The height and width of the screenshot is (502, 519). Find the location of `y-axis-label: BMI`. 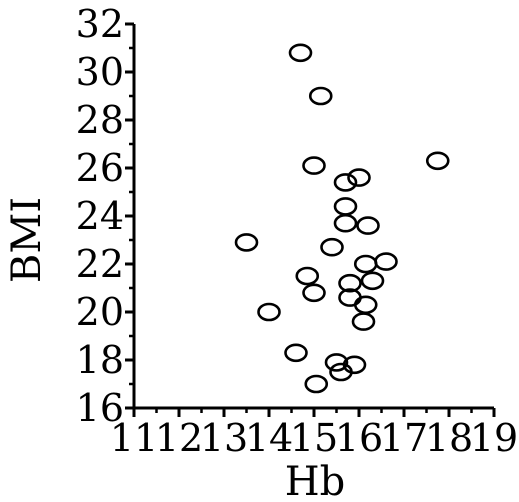

y-axis-label: BMI is located at coordinates (27, 240).